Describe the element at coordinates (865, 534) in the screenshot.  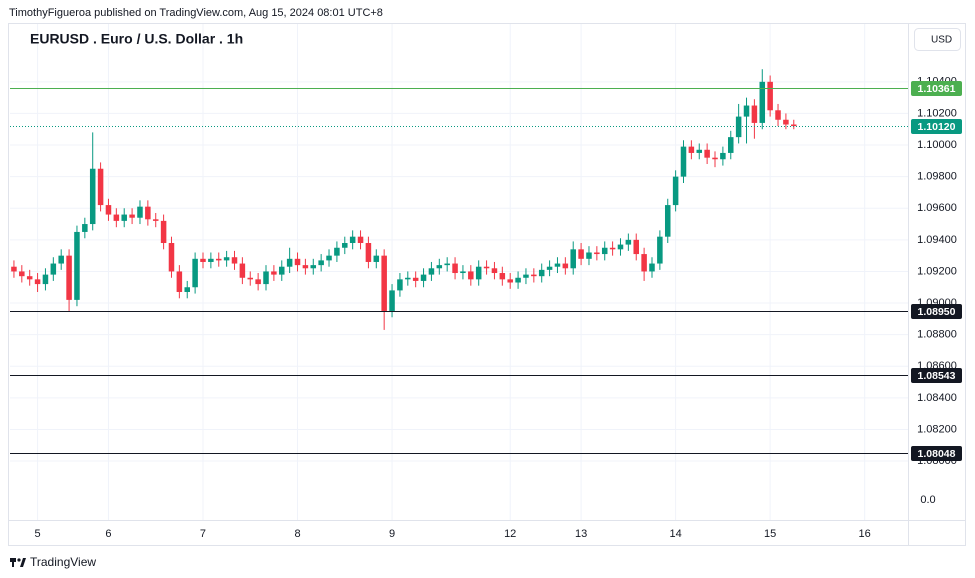
I see `x-tick-label: 16` at that location.